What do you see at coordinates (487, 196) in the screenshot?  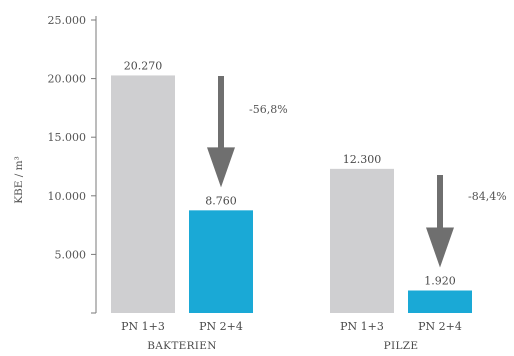 I see `change-label: -84,4%` at bounding box center [487, 196].